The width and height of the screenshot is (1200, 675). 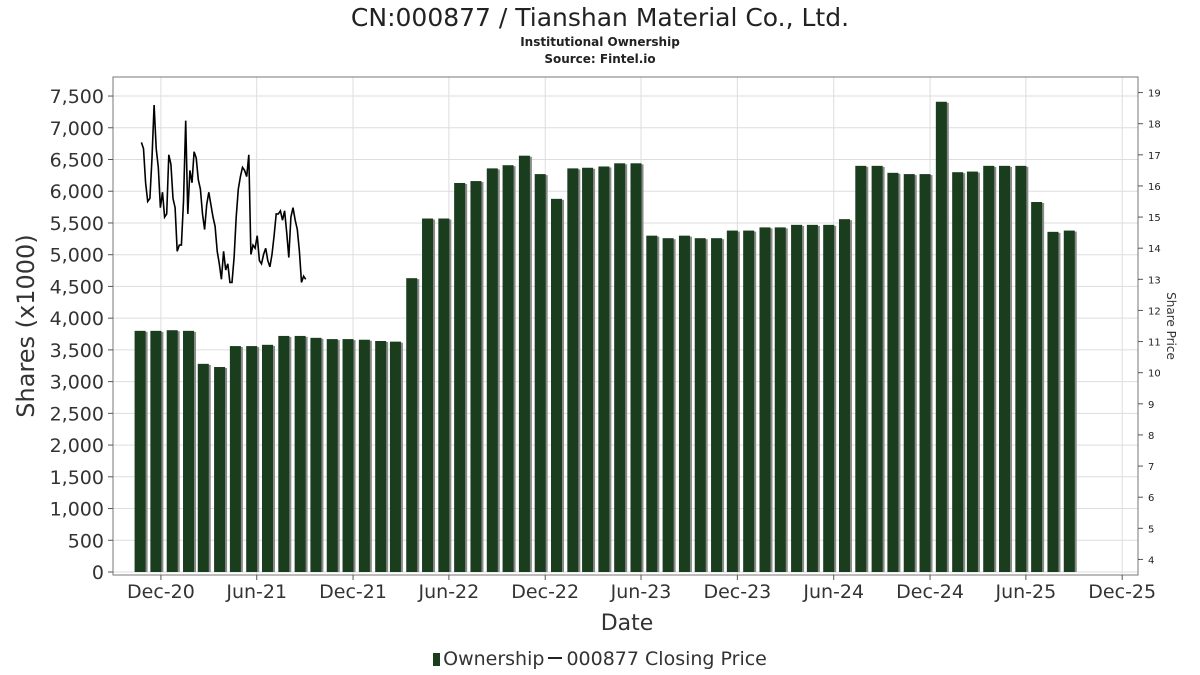 I want to click on x-axis-label: Date, so click(x=627, y=623).